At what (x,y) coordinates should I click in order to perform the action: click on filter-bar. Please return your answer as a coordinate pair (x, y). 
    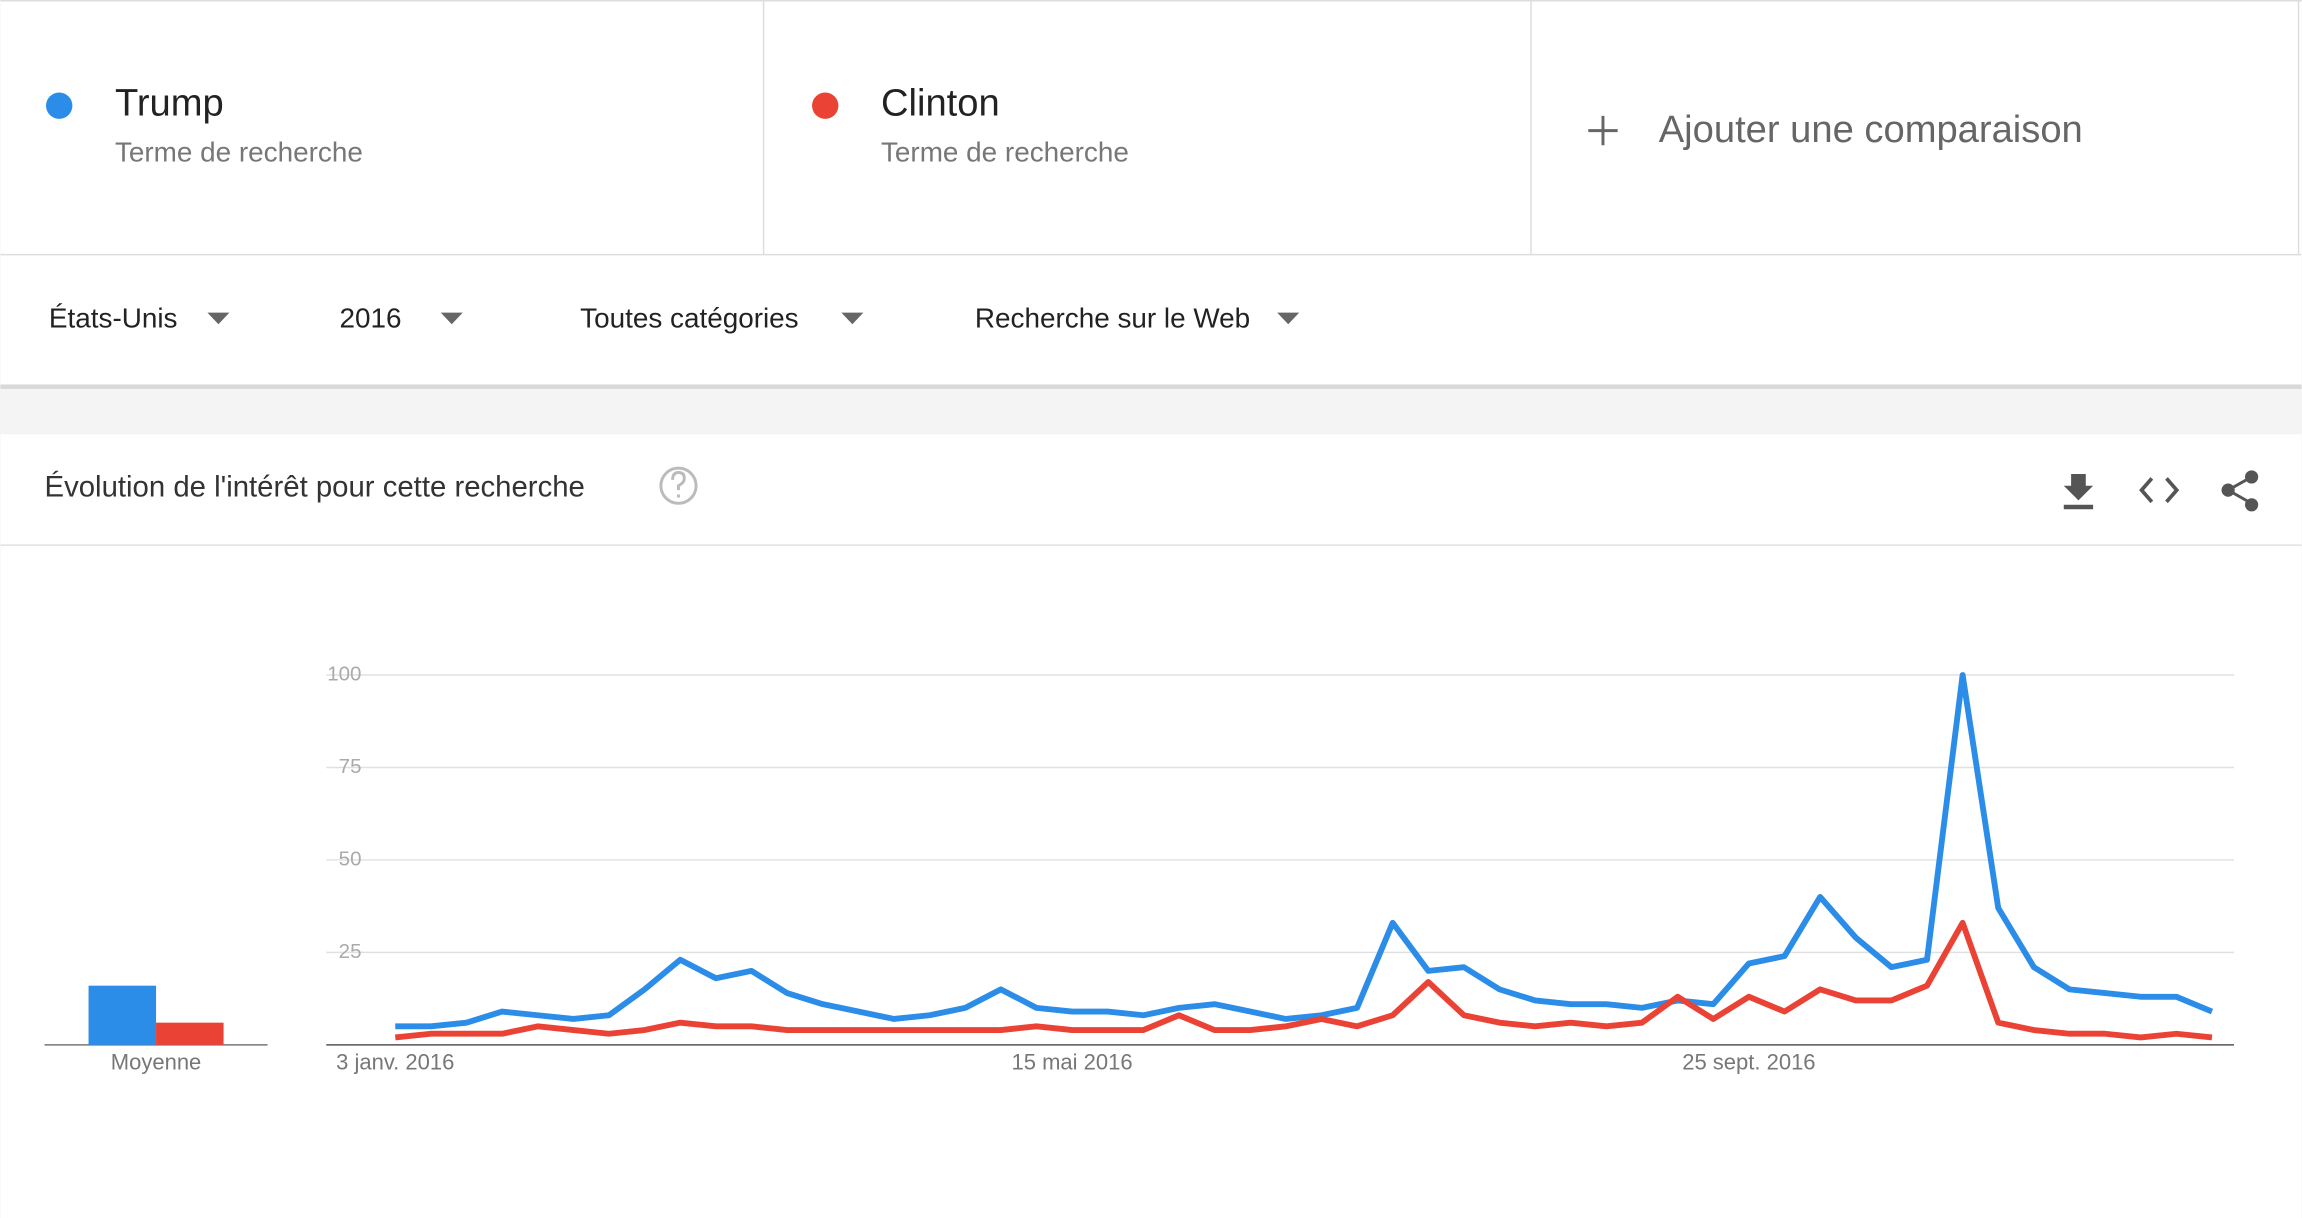
    Looking at the image, I should click on (1151, 320).